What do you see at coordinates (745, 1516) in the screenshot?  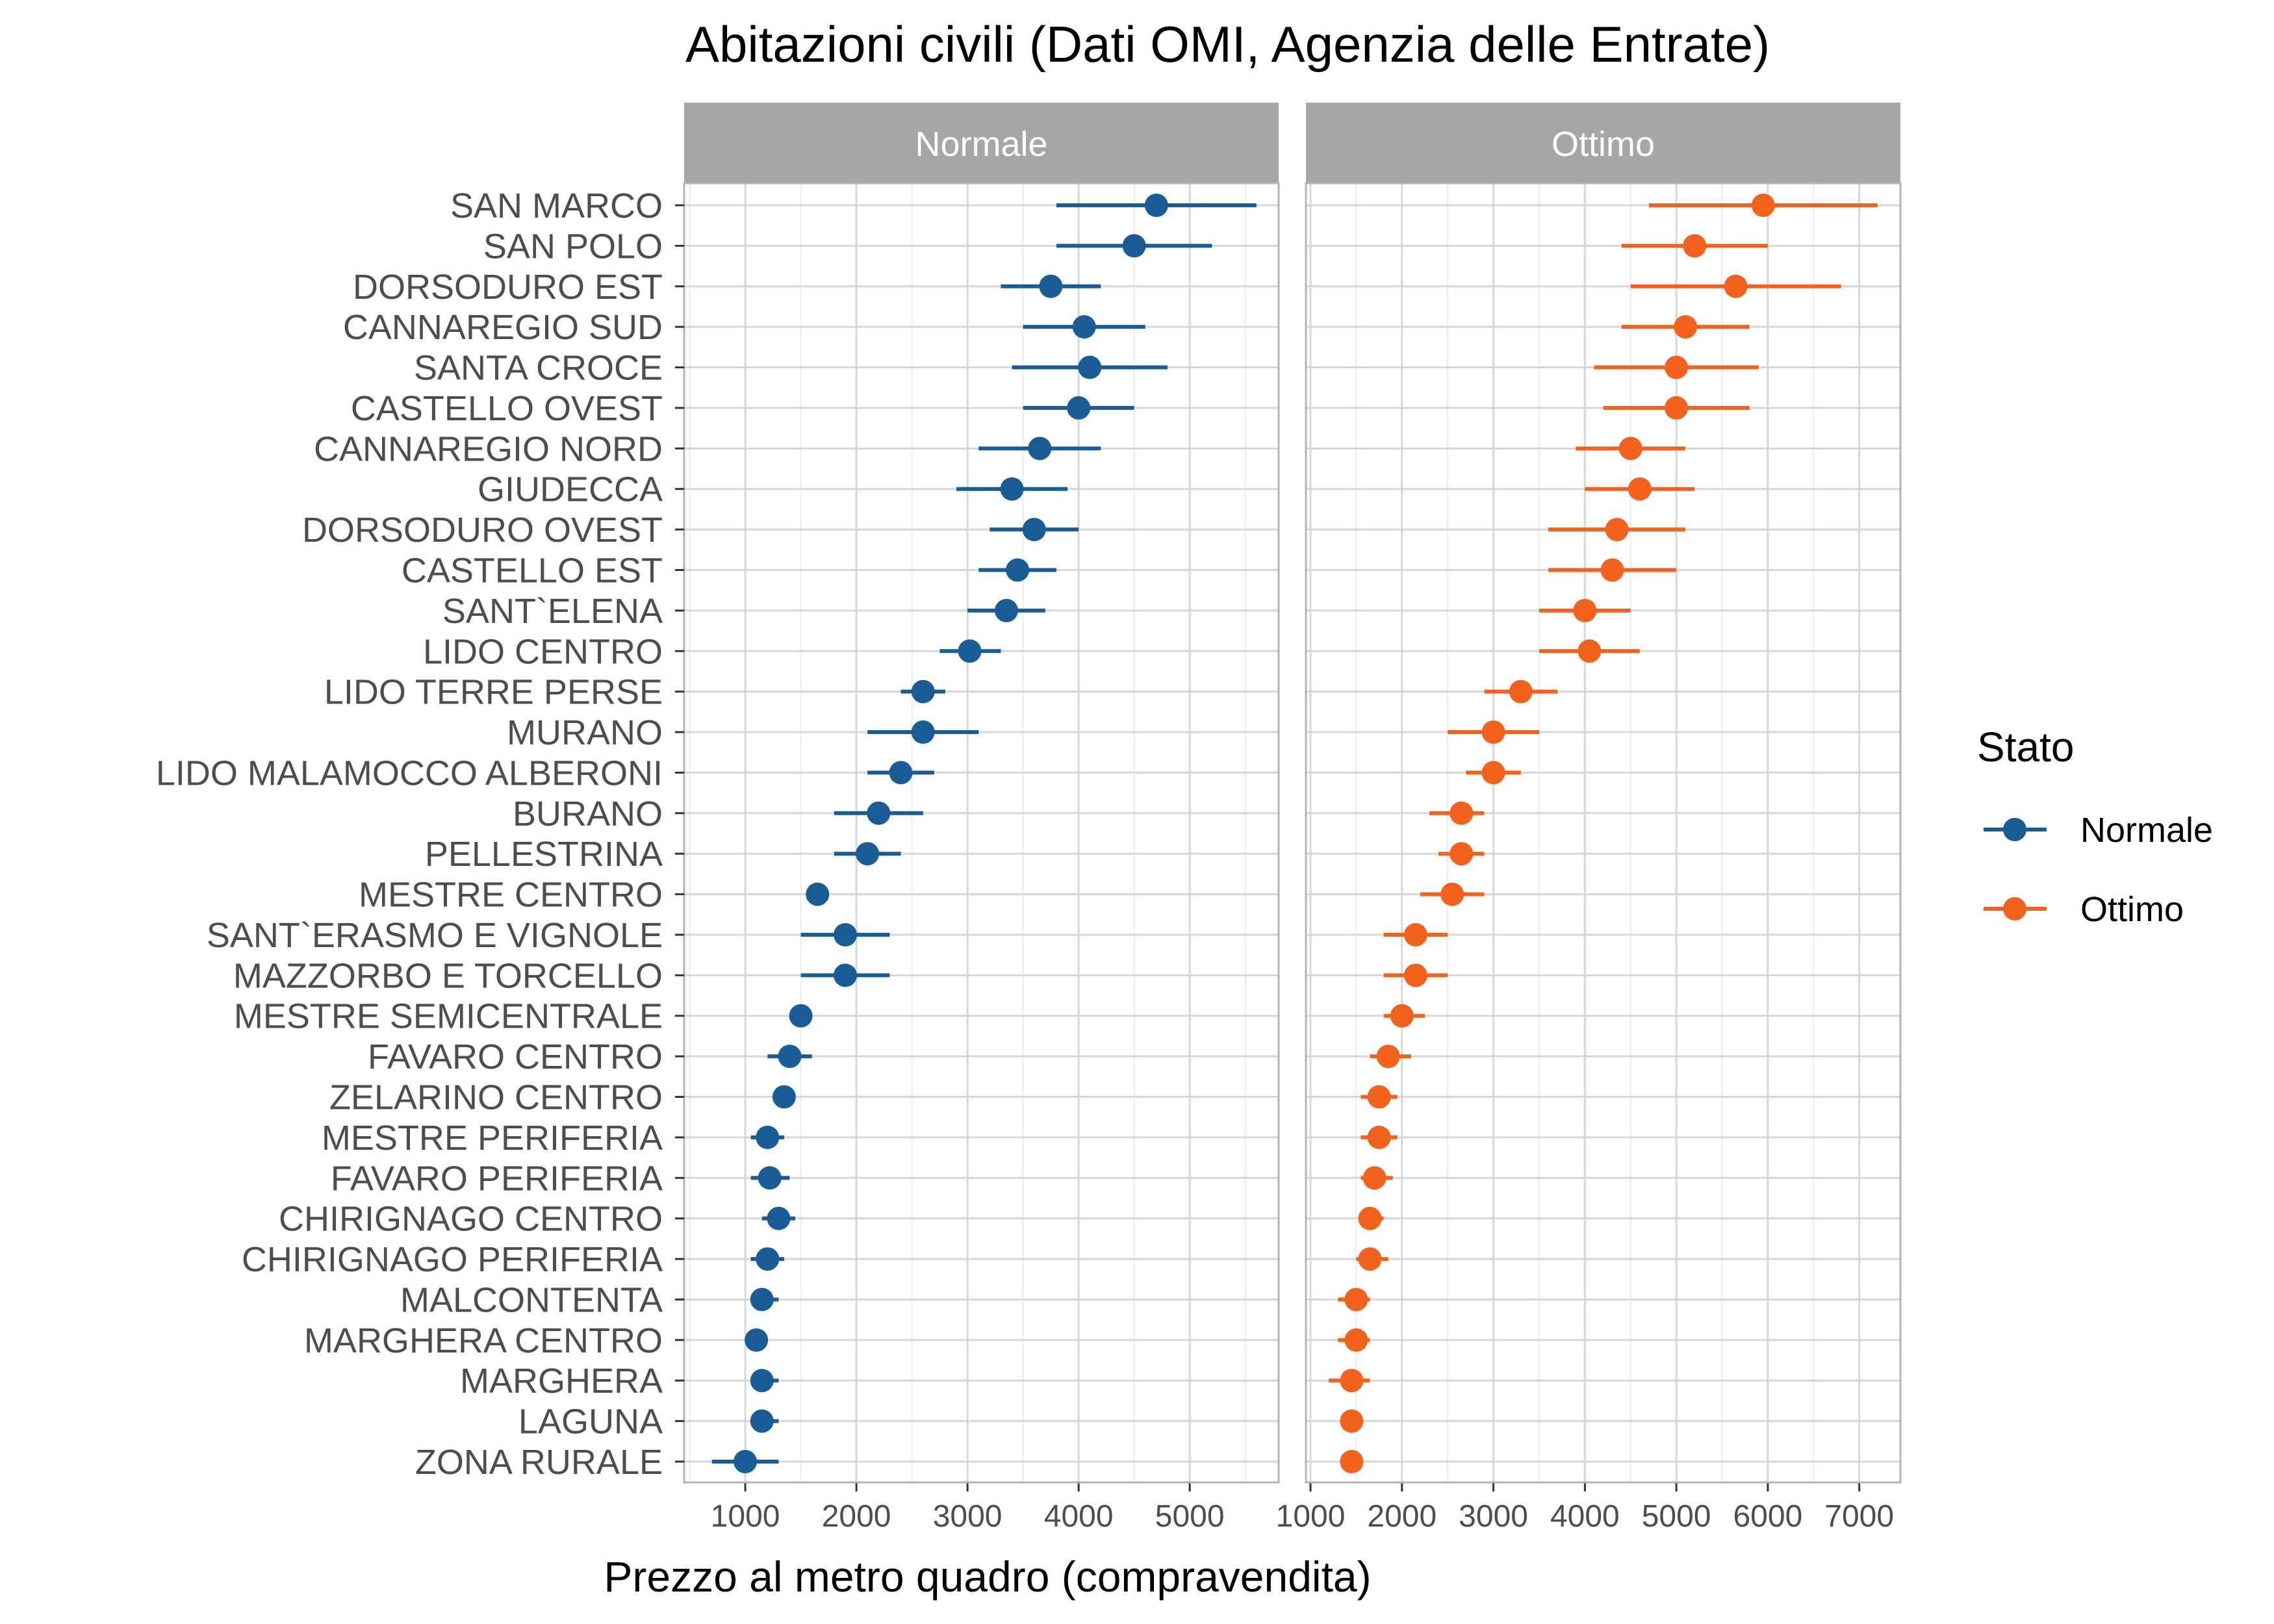 I see `x-tick-label: 1000` at bounding box center [745, 1516].